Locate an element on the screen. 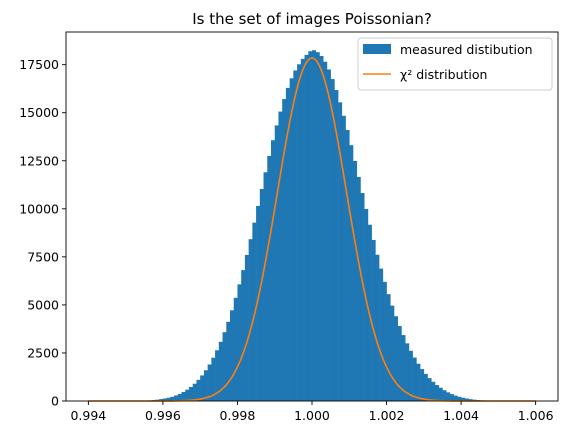  y-tick-label: 10000 is located at coordinates (39, 208).